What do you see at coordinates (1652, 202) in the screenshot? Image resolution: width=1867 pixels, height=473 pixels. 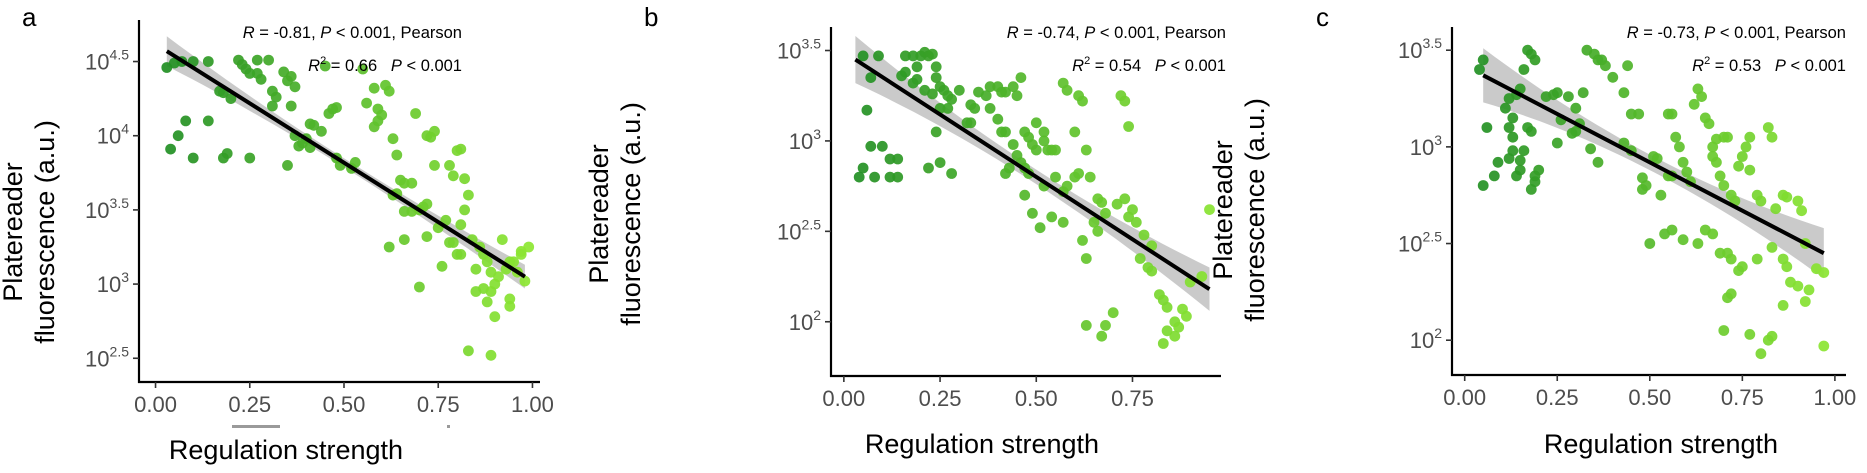 I see `points-layer` at bounding box center [1652, 202].